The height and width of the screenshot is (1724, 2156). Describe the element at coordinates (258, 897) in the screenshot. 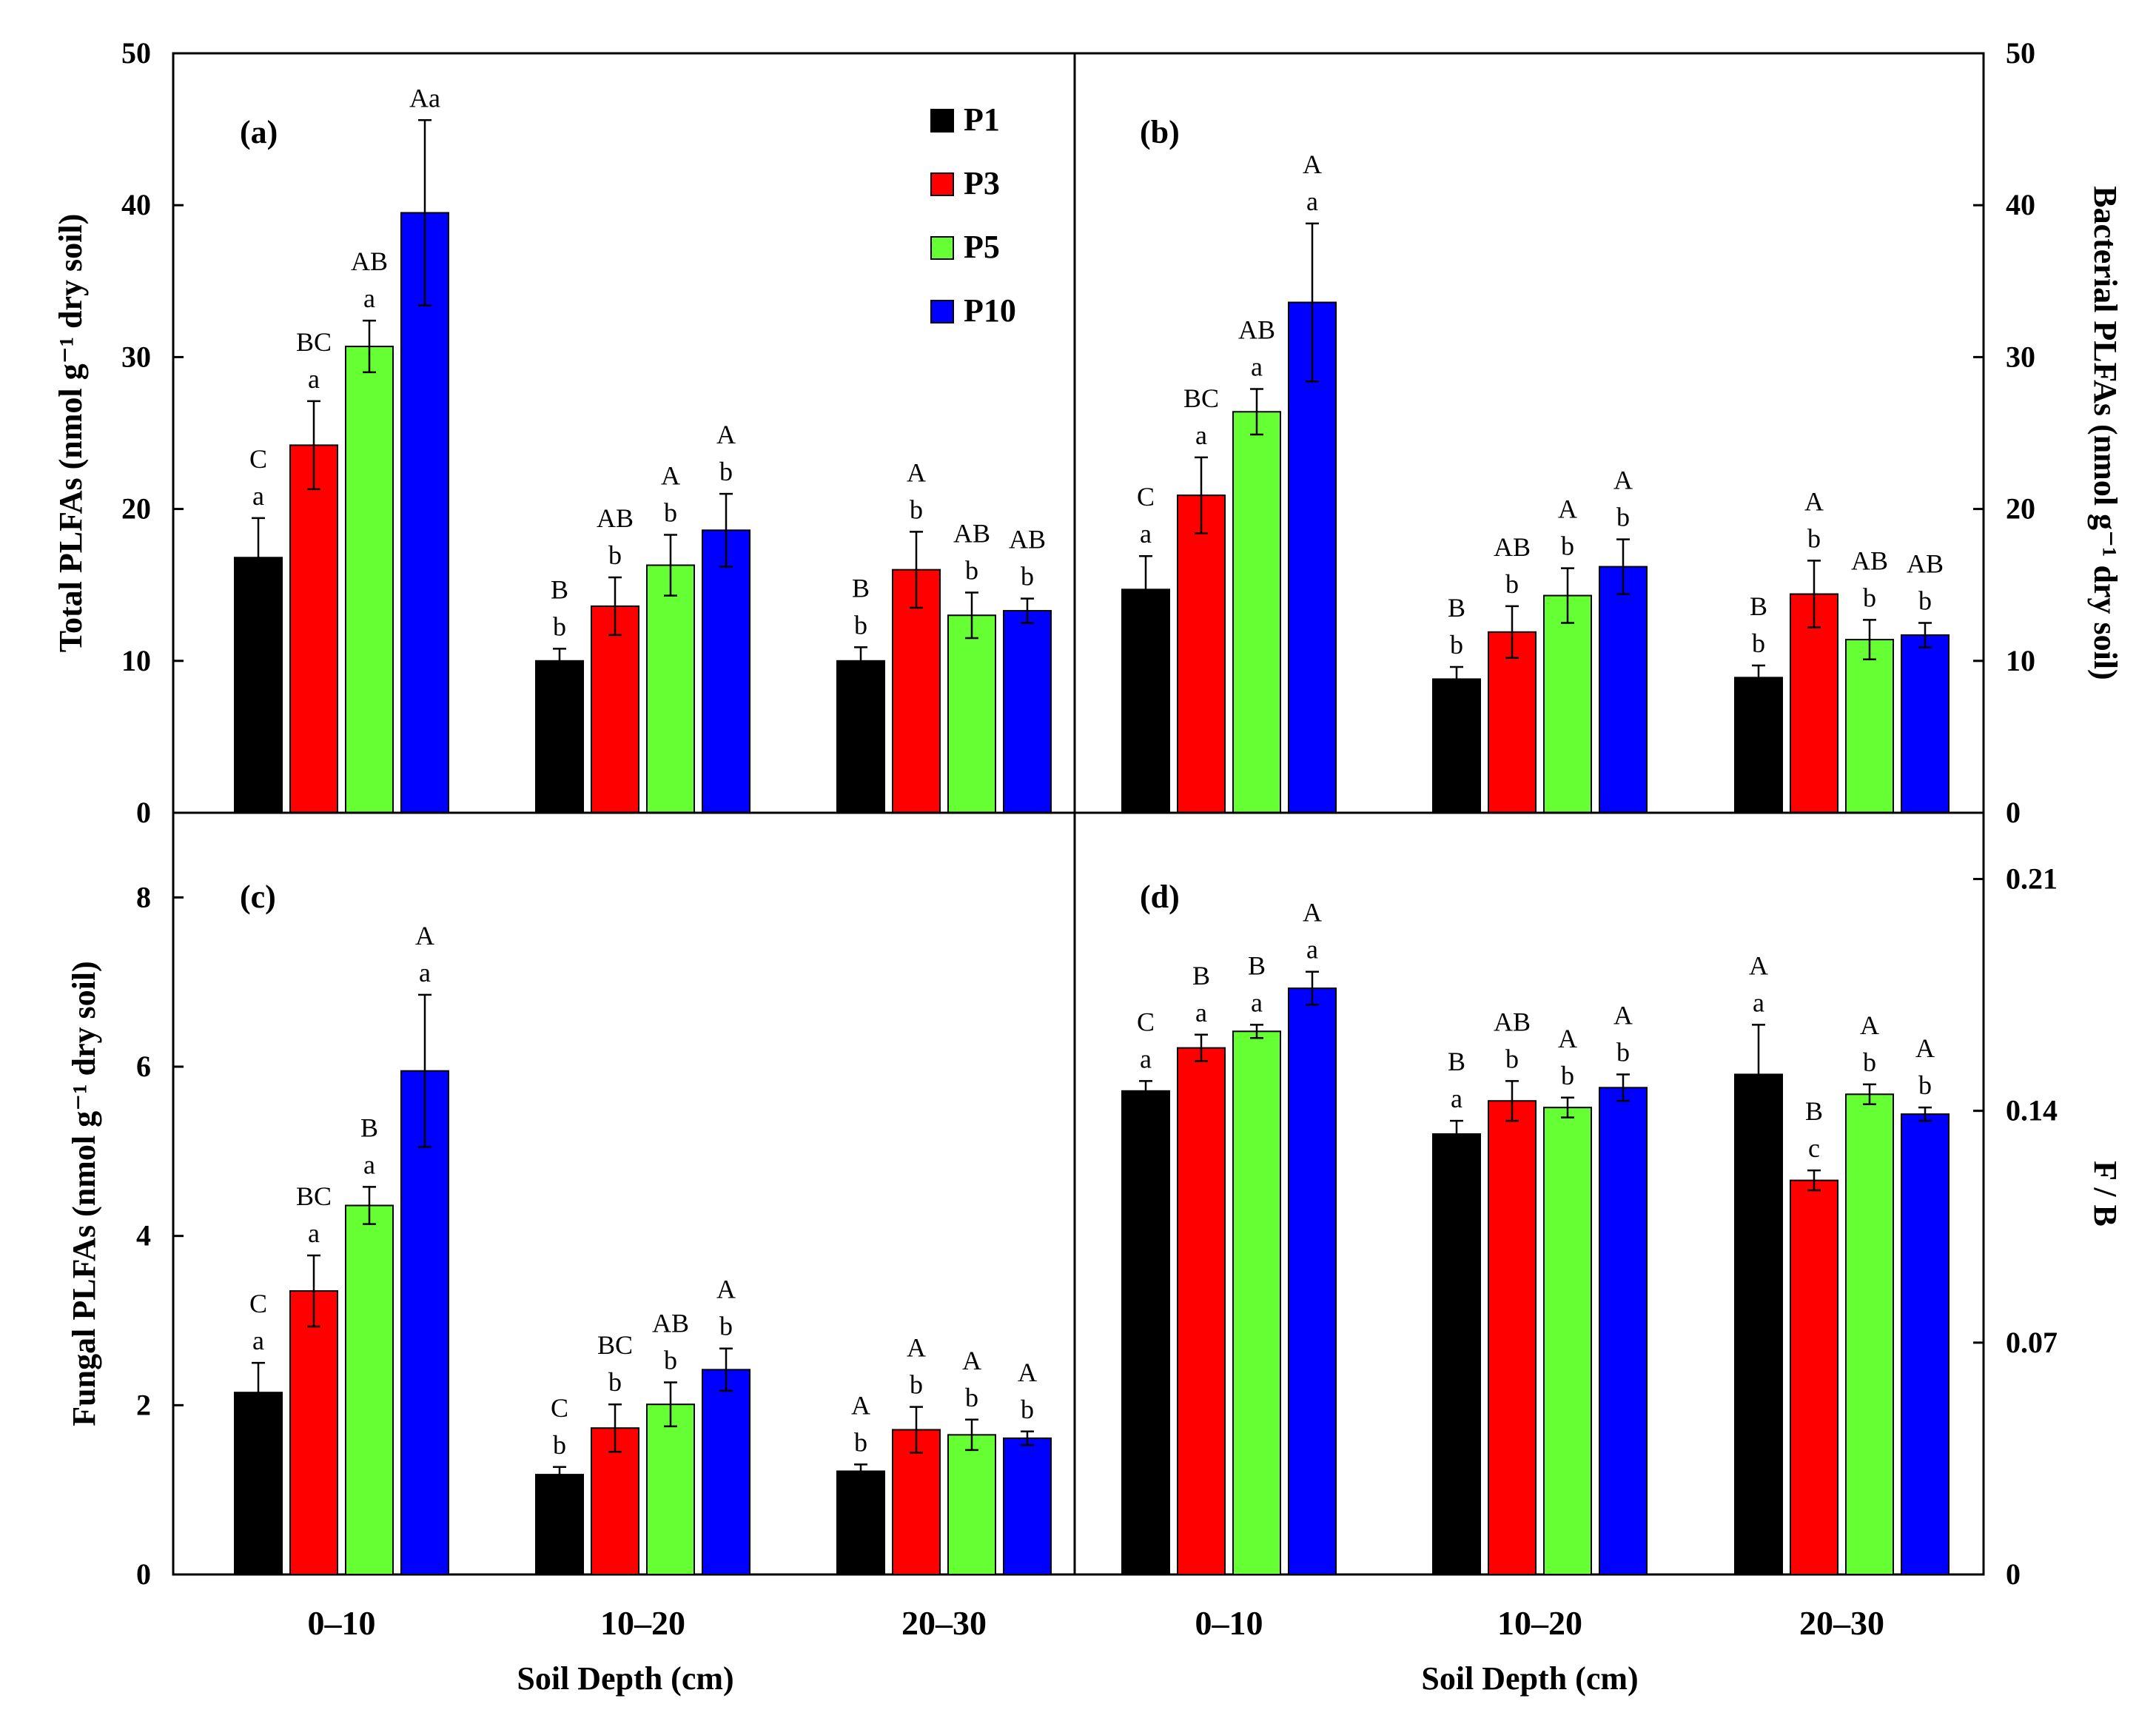

I see `panel-label-c: (c)` at that location.